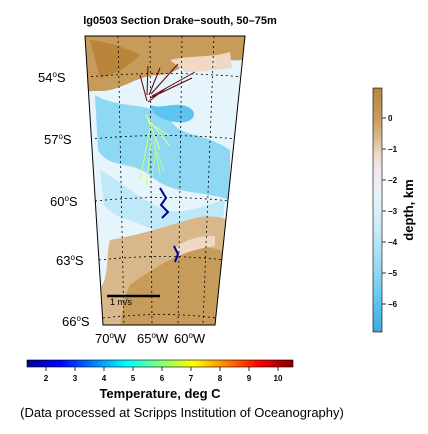  I want to click on lon-label-70: 70oW, so click(111, 338).